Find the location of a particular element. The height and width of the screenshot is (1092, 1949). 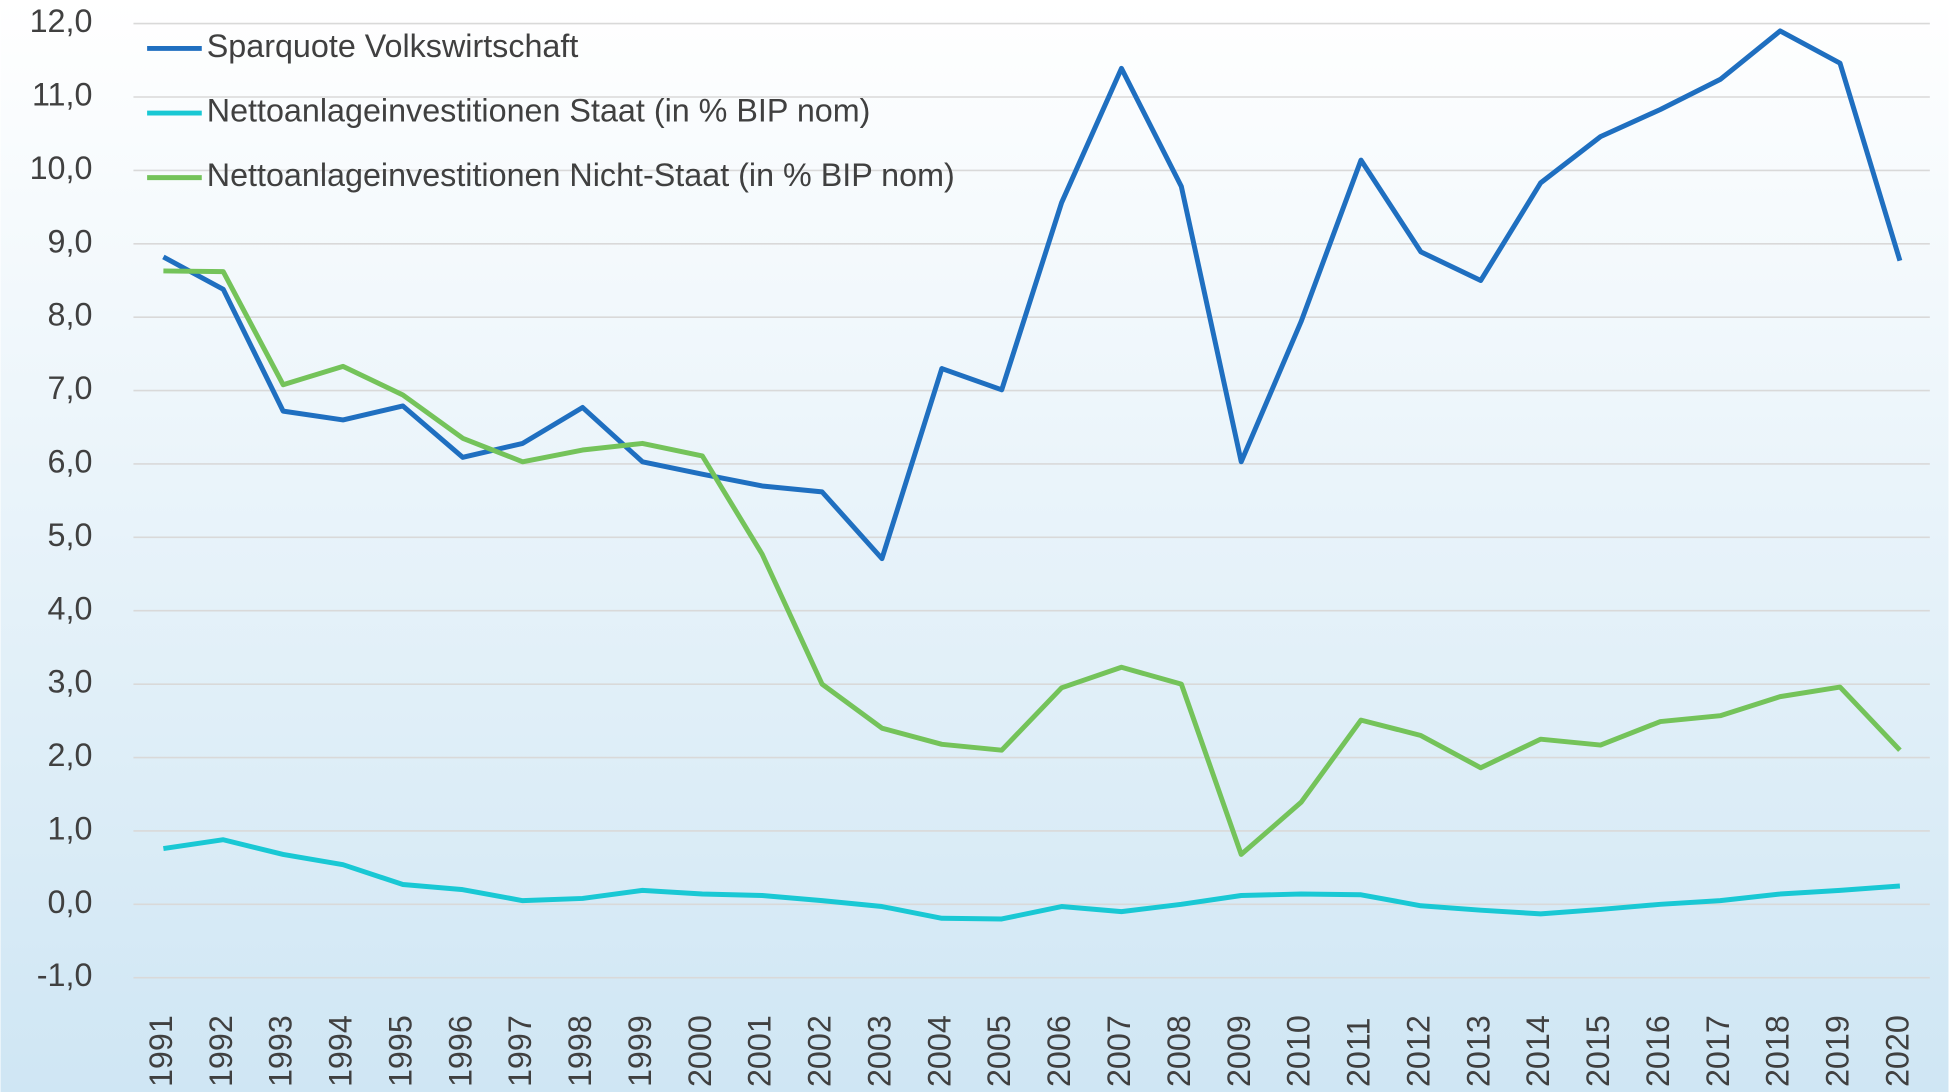

x-tick-label: 1994 is located at coordinates (341, 1051).